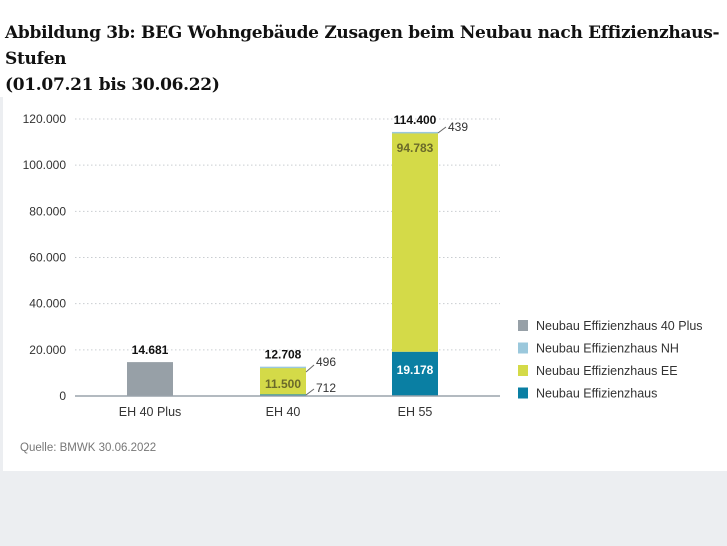 The image size is (727, 546). Describe the element at coordinates (619, 326) in the screenshot. I see `legend-label: Neubau Effizienzhaus 40 Plus` at that location.